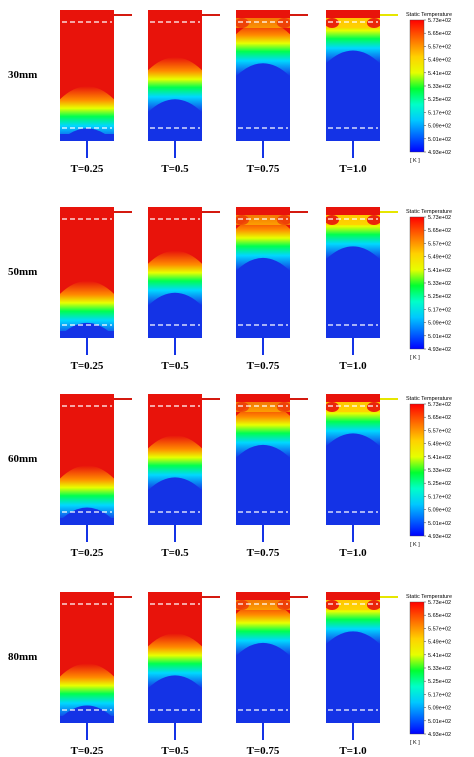  I want to click on legend-tick-label: 5.73e+02, so click(439, 21).